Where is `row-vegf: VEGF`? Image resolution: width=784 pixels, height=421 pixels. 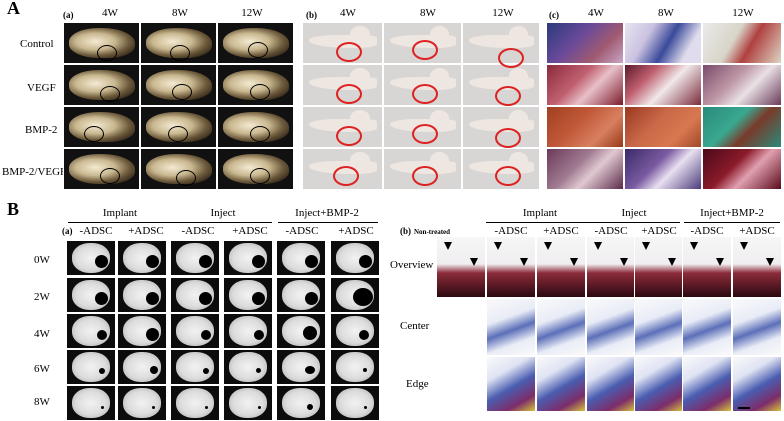
row-vegf: VEGF is located at coordinates (41, 88).